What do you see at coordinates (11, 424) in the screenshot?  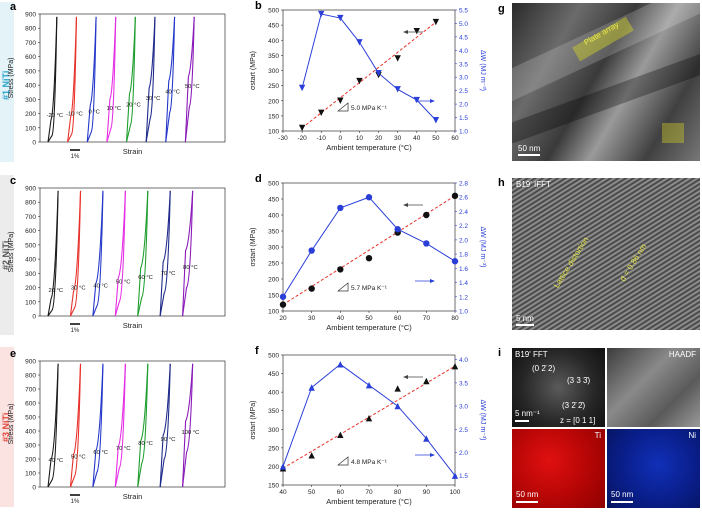 I see `y-axis-label-e: Stress (MPa)` at bounding box center [11, 424].